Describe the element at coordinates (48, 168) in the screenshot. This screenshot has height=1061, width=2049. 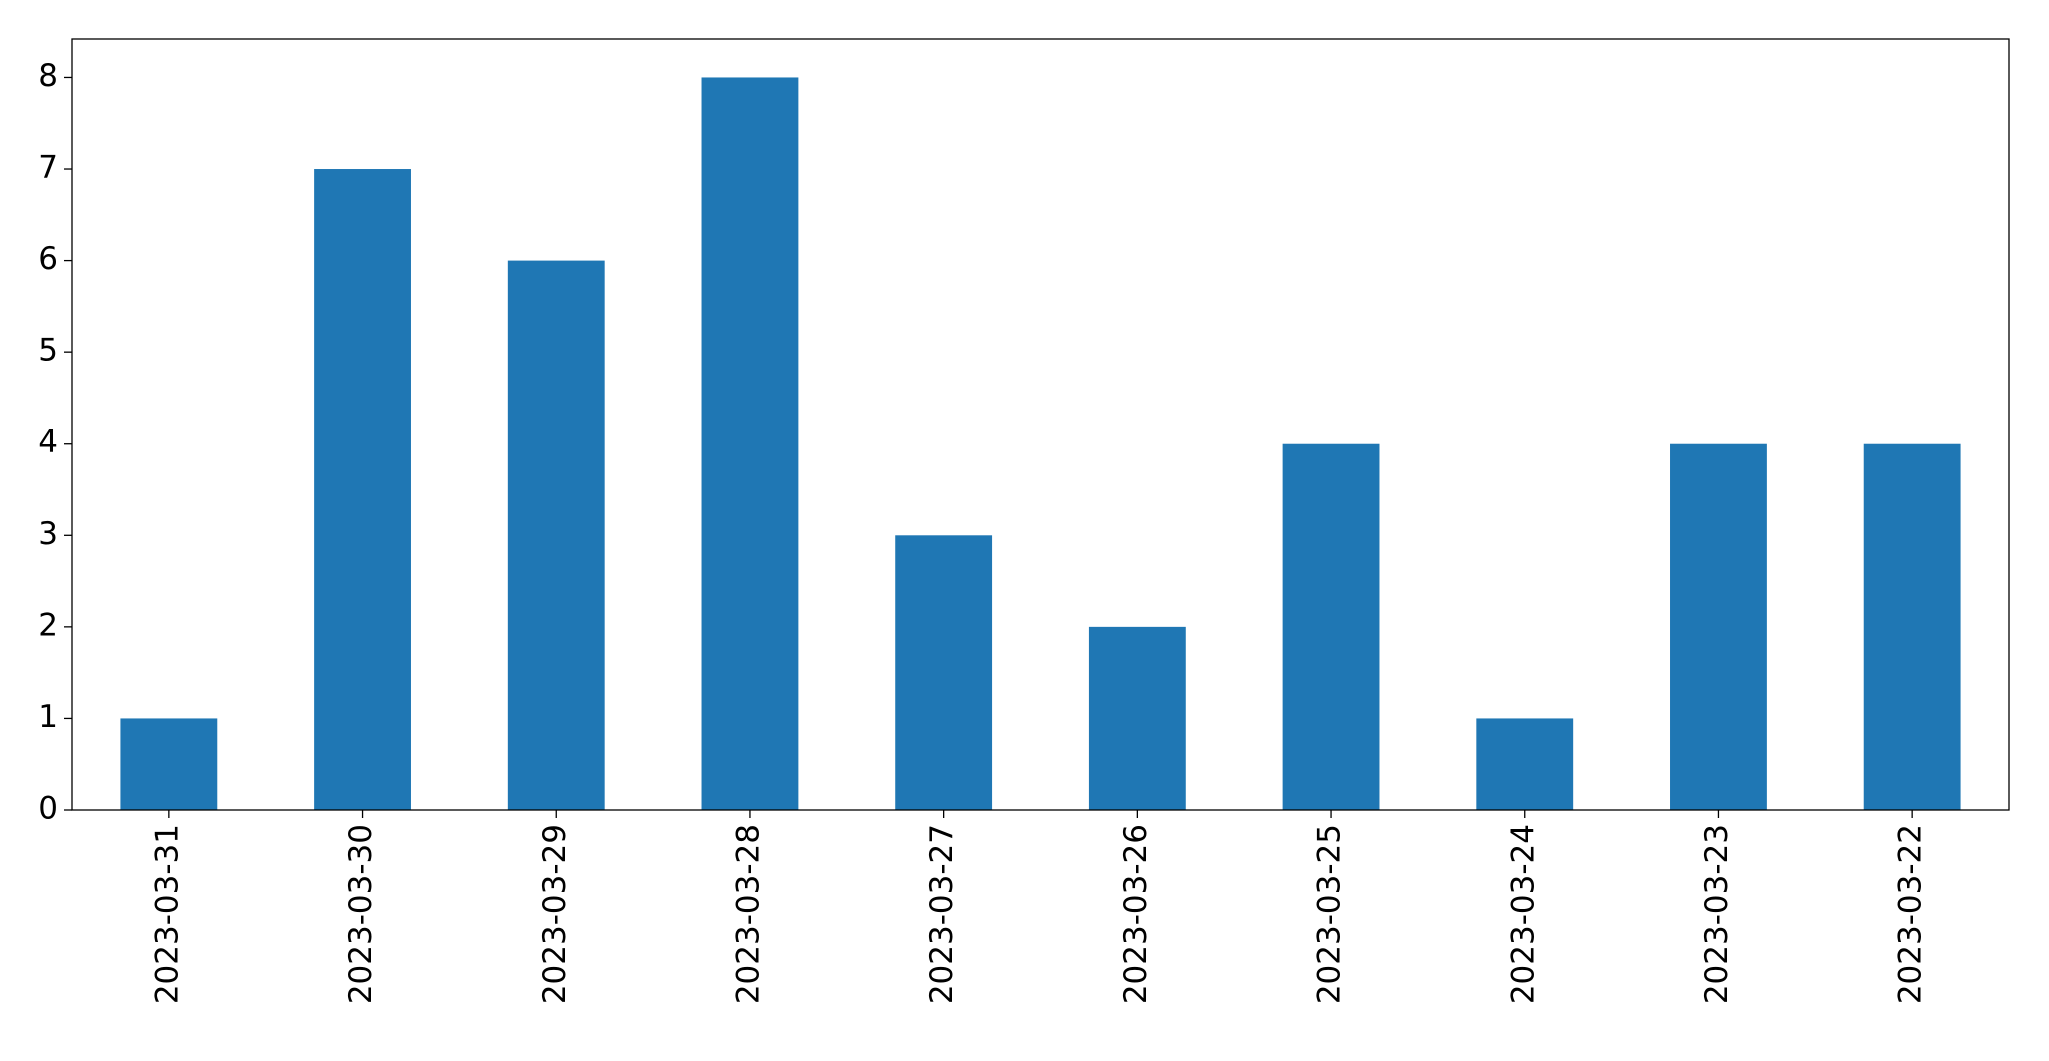
I see `y-tick-label: 7` at that location.